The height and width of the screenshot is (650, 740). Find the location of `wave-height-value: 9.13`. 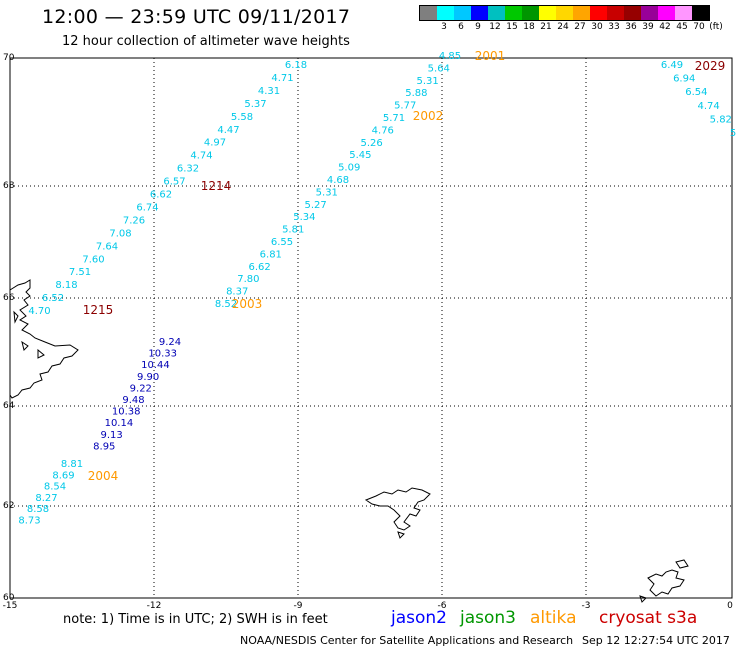

wave-height-value: 9.13 is located at coordinates (111, 435).